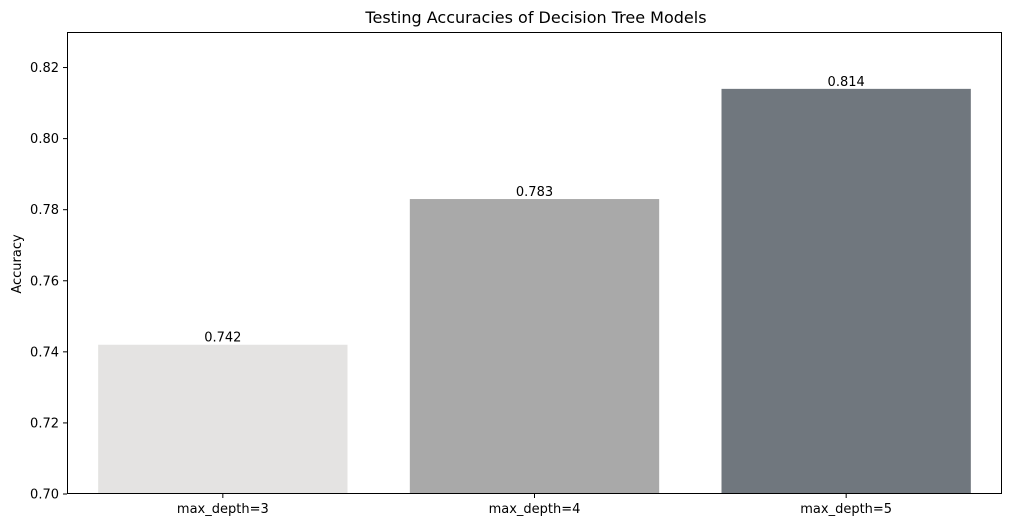 This screenshot has width=1010, height=528. I want to click on x-tick-label: max_depth=4, so click(535, 509).